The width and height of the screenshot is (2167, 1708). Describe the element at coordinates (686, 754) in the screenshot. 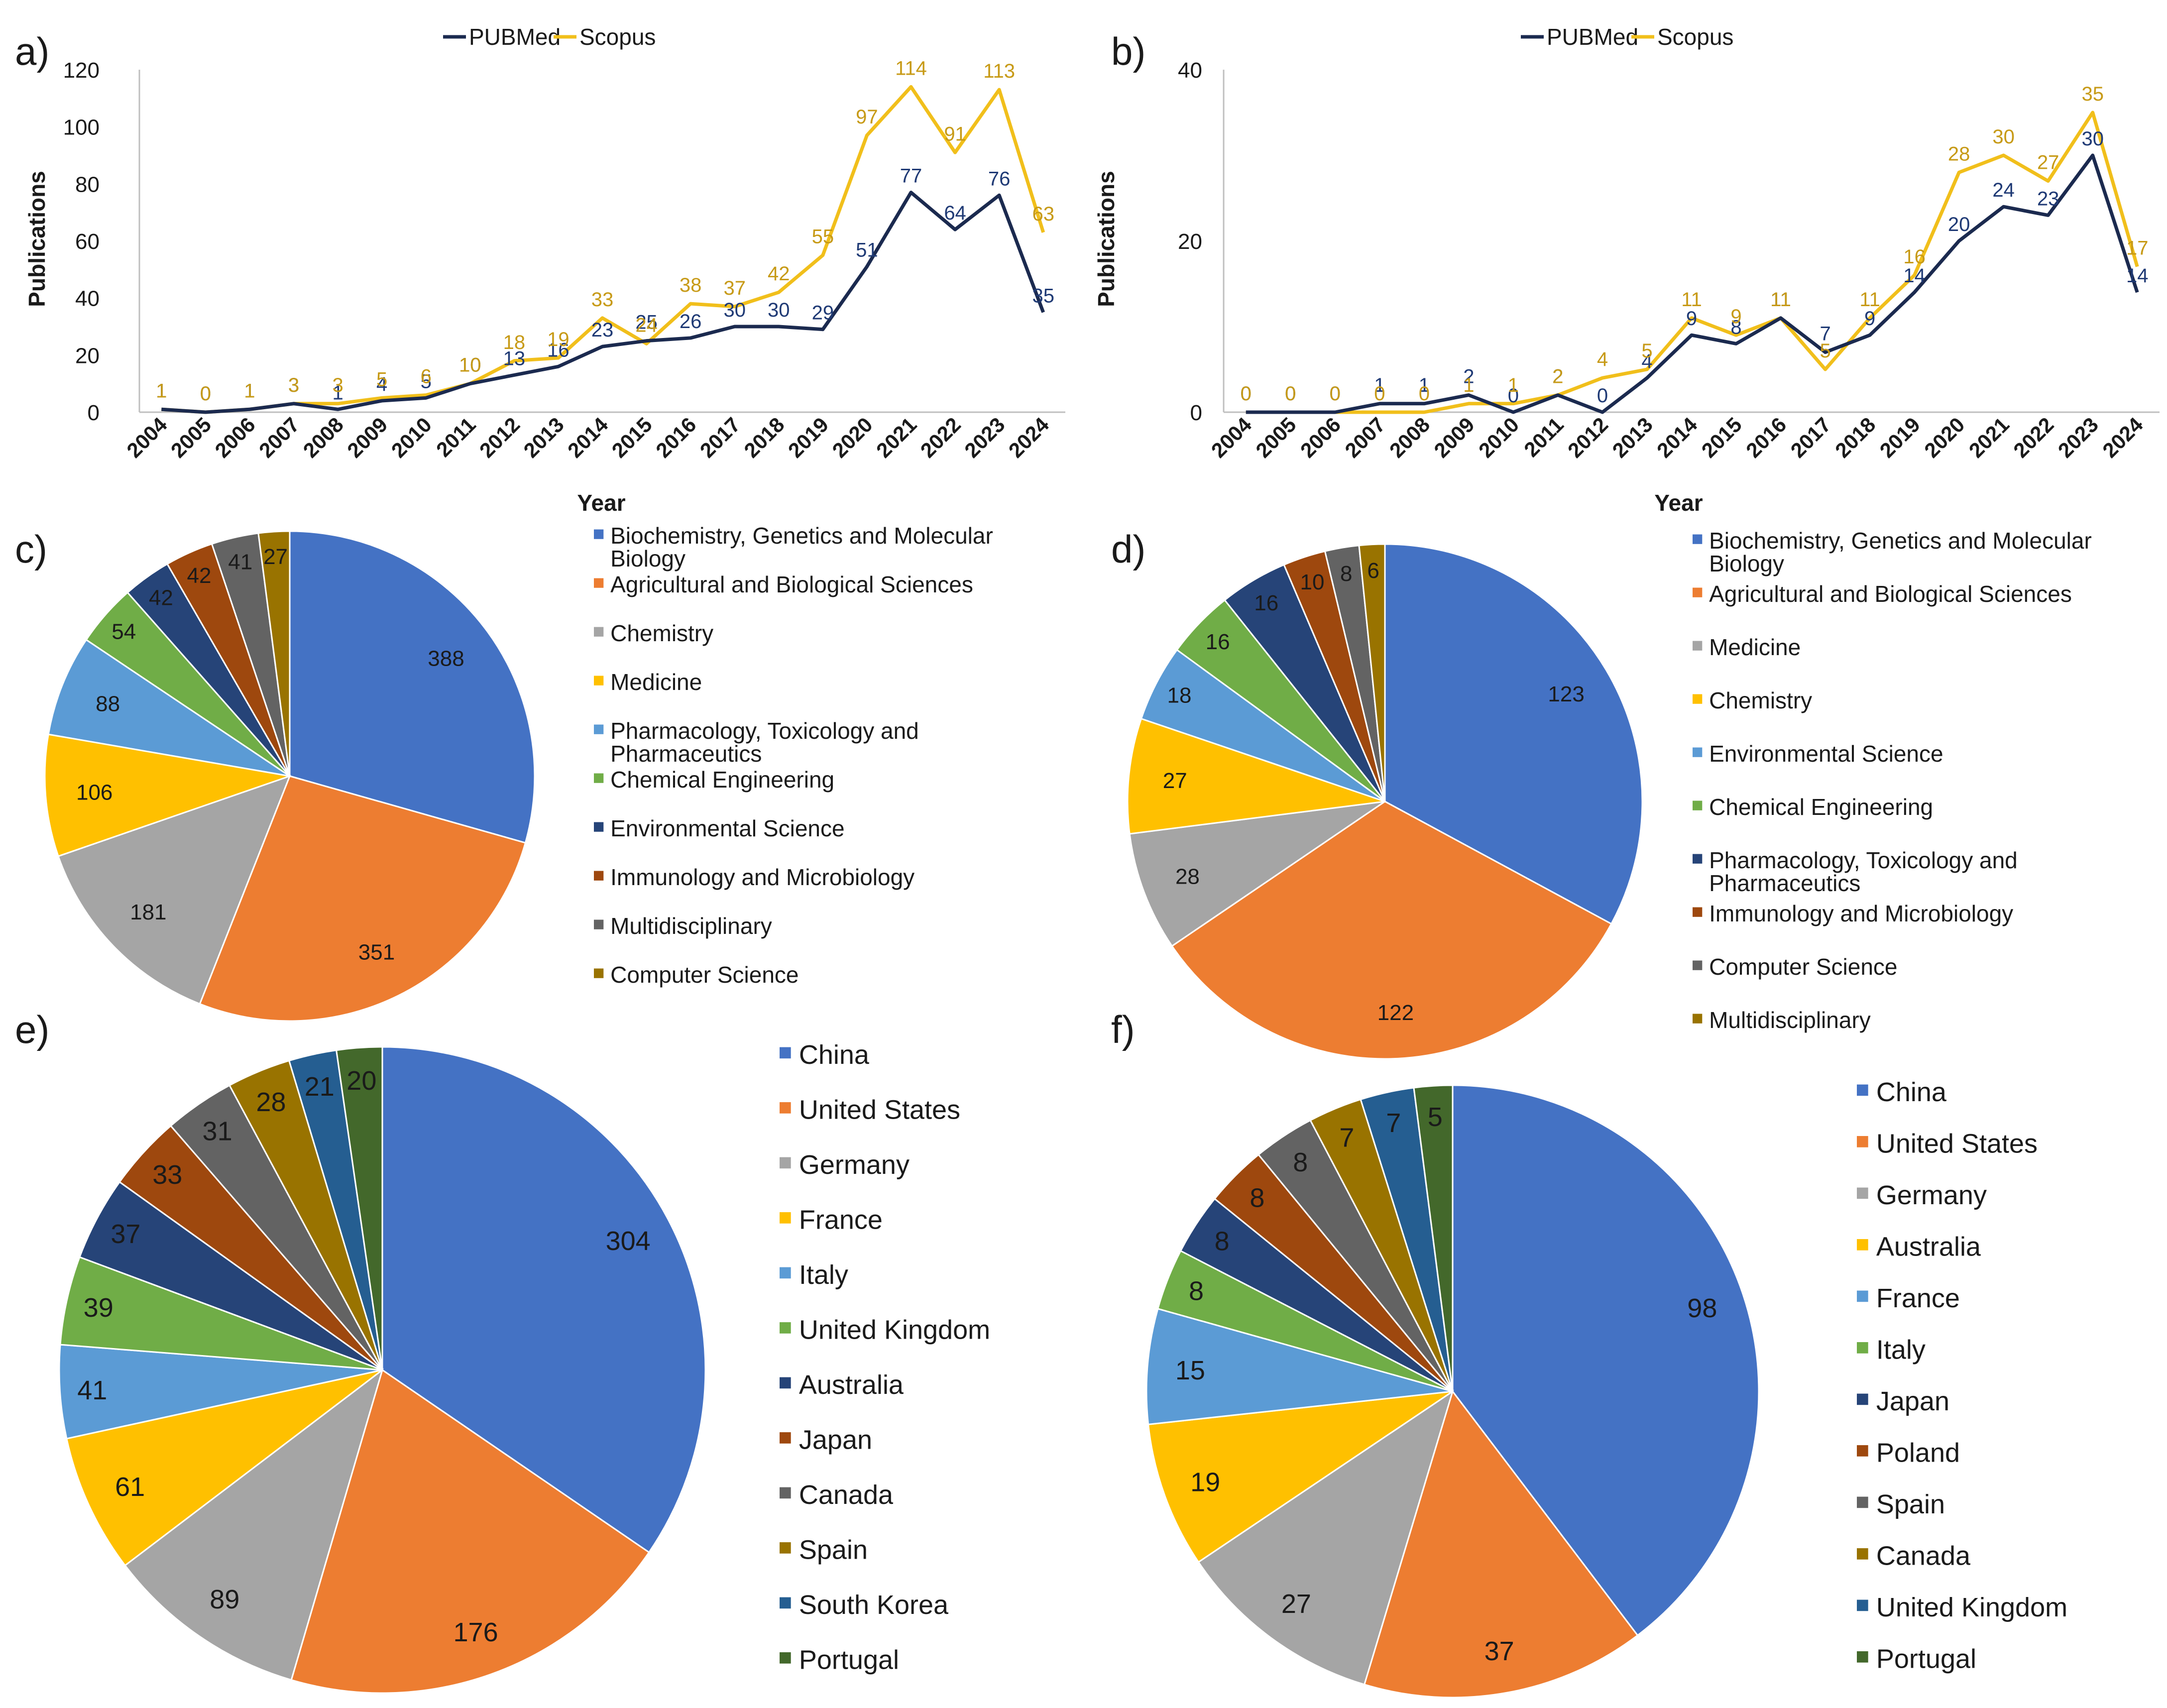

I see `legend-label-line: Pharmaceutics` at that location.